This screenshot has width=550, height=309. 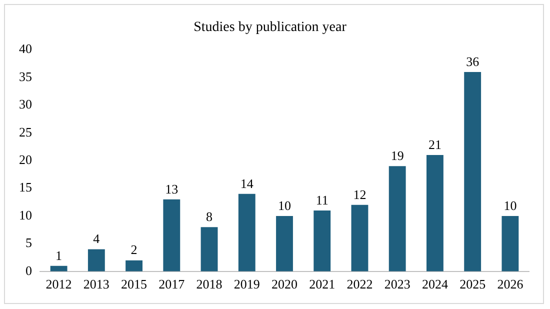 What do you see at coordinates (322, 284) in the screenshot?
I see `x-tick-label: 2021` at bounding box center [322, 284].